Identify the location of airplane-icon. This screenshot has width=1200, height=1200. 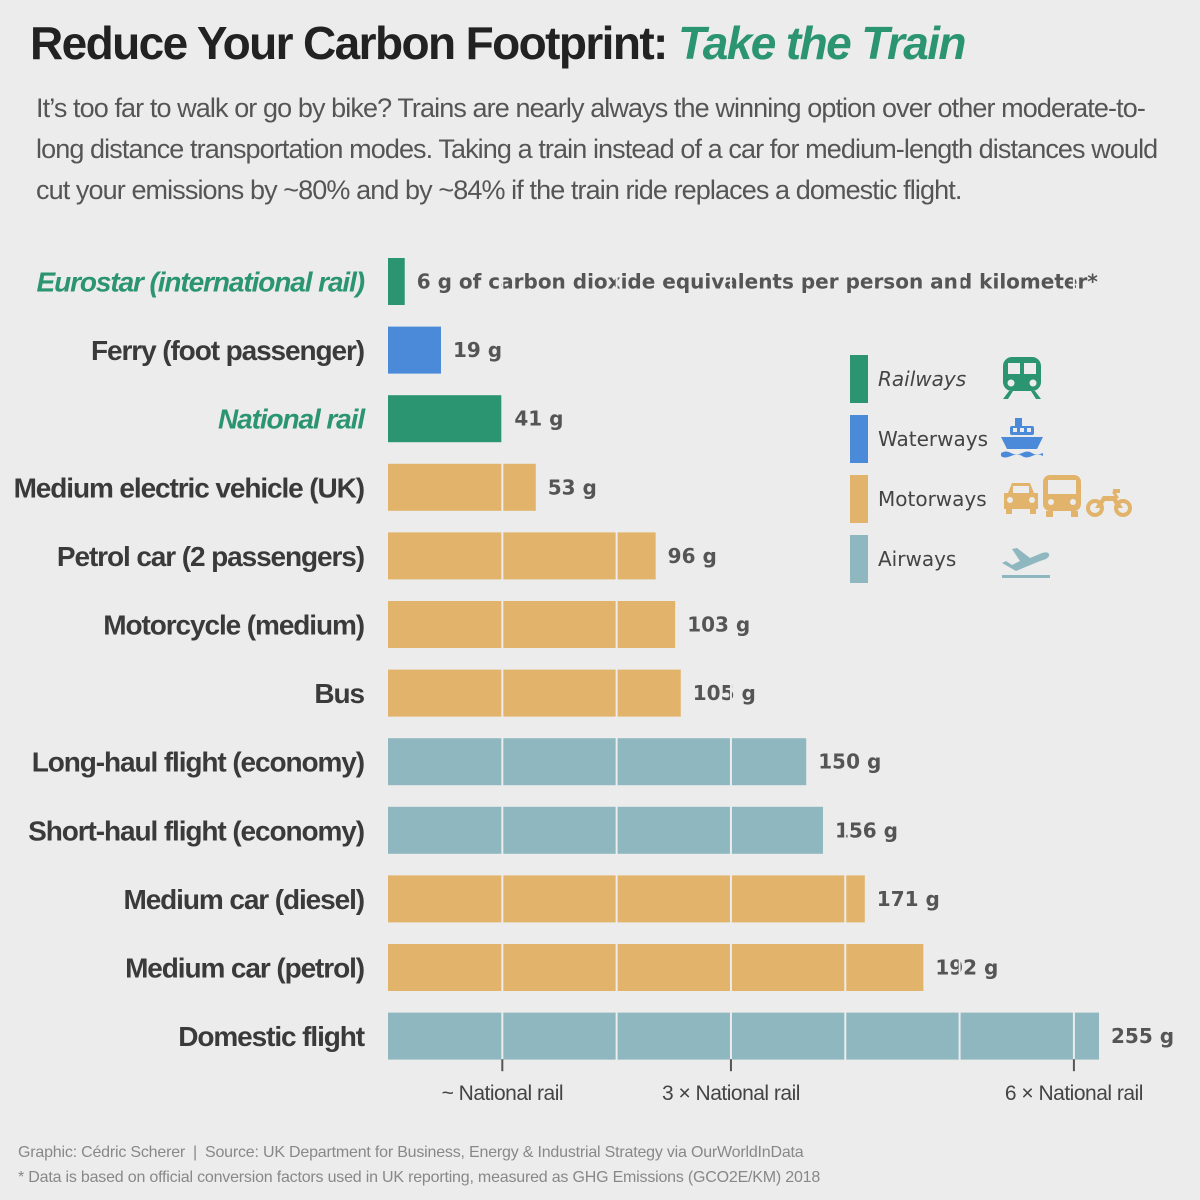
(1026, 563).